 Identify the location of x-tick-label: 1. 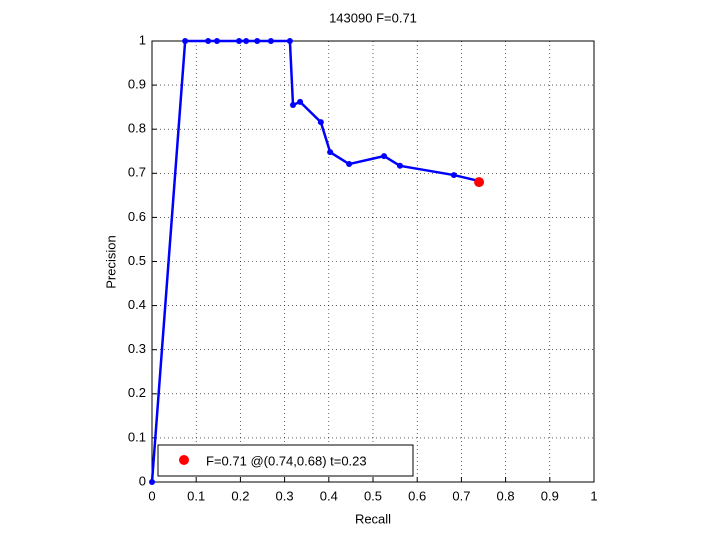
(593, 495).